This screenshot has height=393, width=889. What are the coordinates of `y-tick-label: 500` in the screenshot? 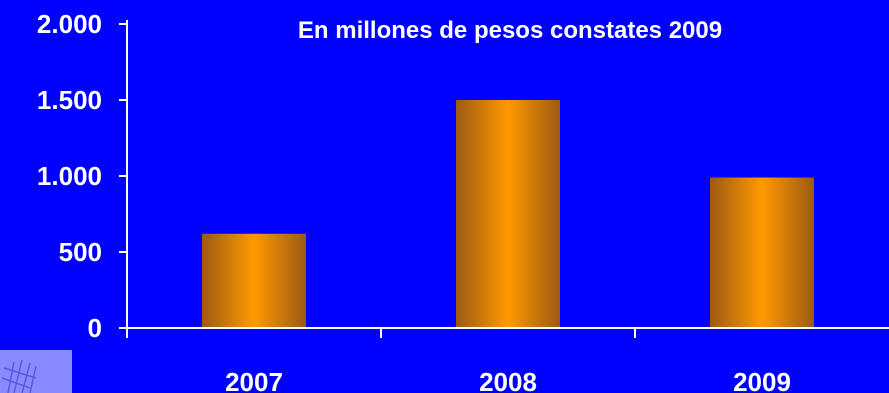 It's located at (80, 252).